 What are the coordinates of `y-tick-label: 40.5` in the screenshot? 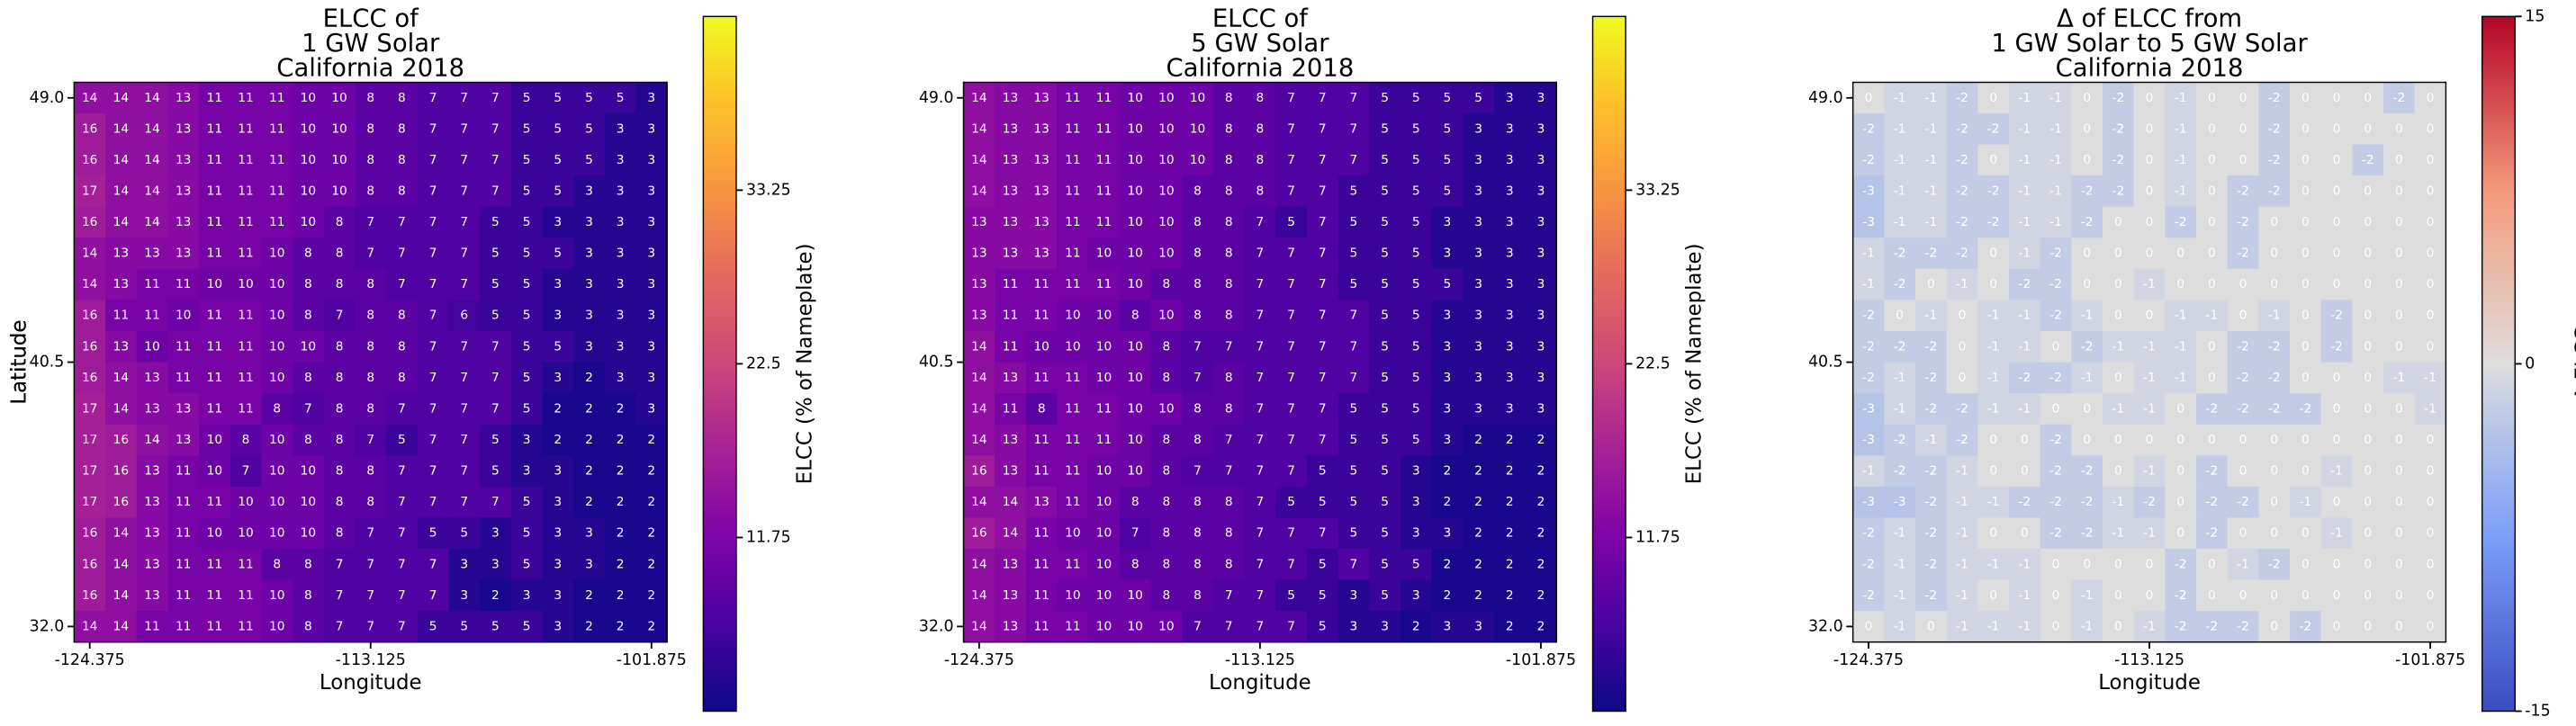 It's located at (1825, 363).